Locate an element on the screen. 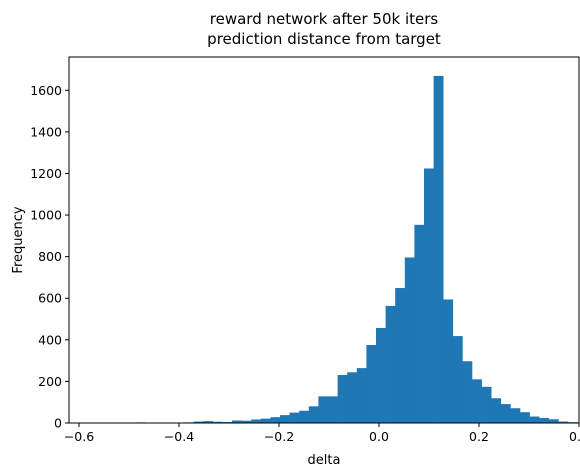  y-tick-label: 200 is located at coordinates (50, 381).